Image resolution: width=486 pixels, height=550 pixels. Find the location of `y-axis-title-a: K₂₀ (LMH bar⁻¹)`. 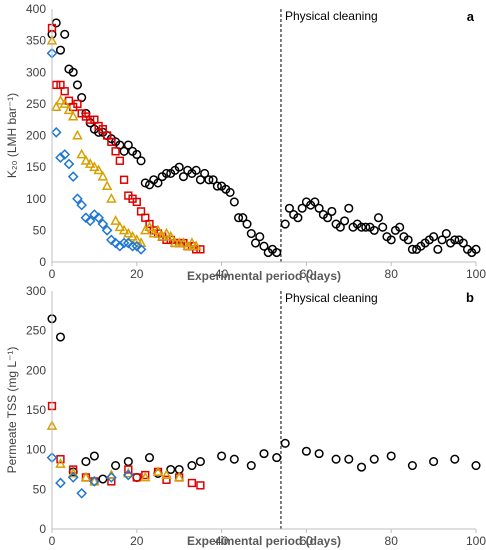

y-axis-title-a: K₂₀ (LMH bar⁻¹) is located at coordinates (12, 135).